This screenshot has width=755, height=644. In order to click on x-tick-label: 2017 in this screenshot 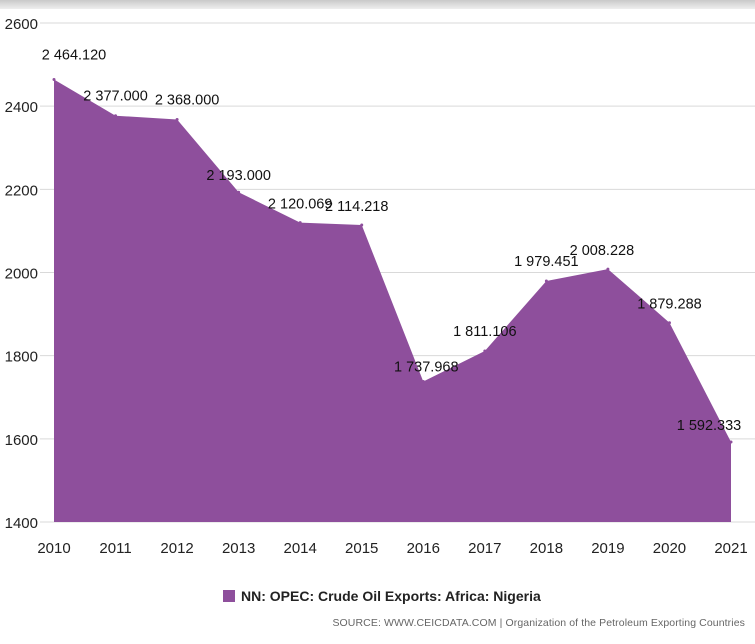, I will do `click(484, 548)`.